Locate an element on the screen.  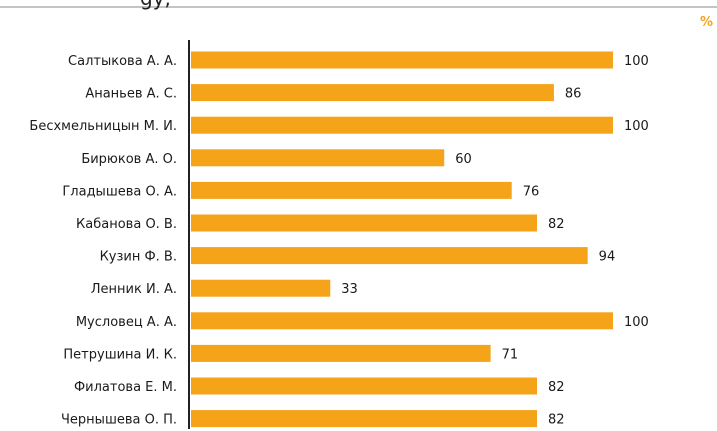
category-label: Петрушина И. К. is located at coordinates (120, 354).